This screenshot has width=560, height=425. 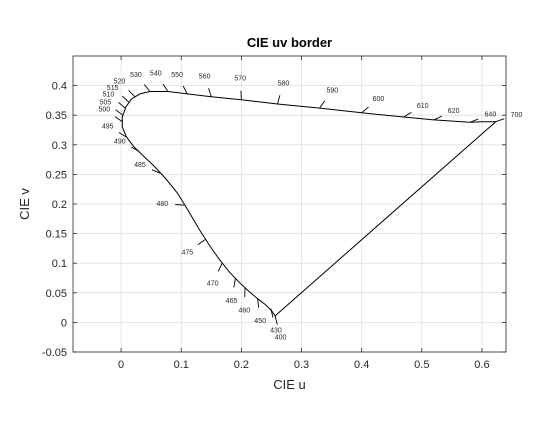 I want to click on wavelength-label: 700, so click(x=517, y=115).